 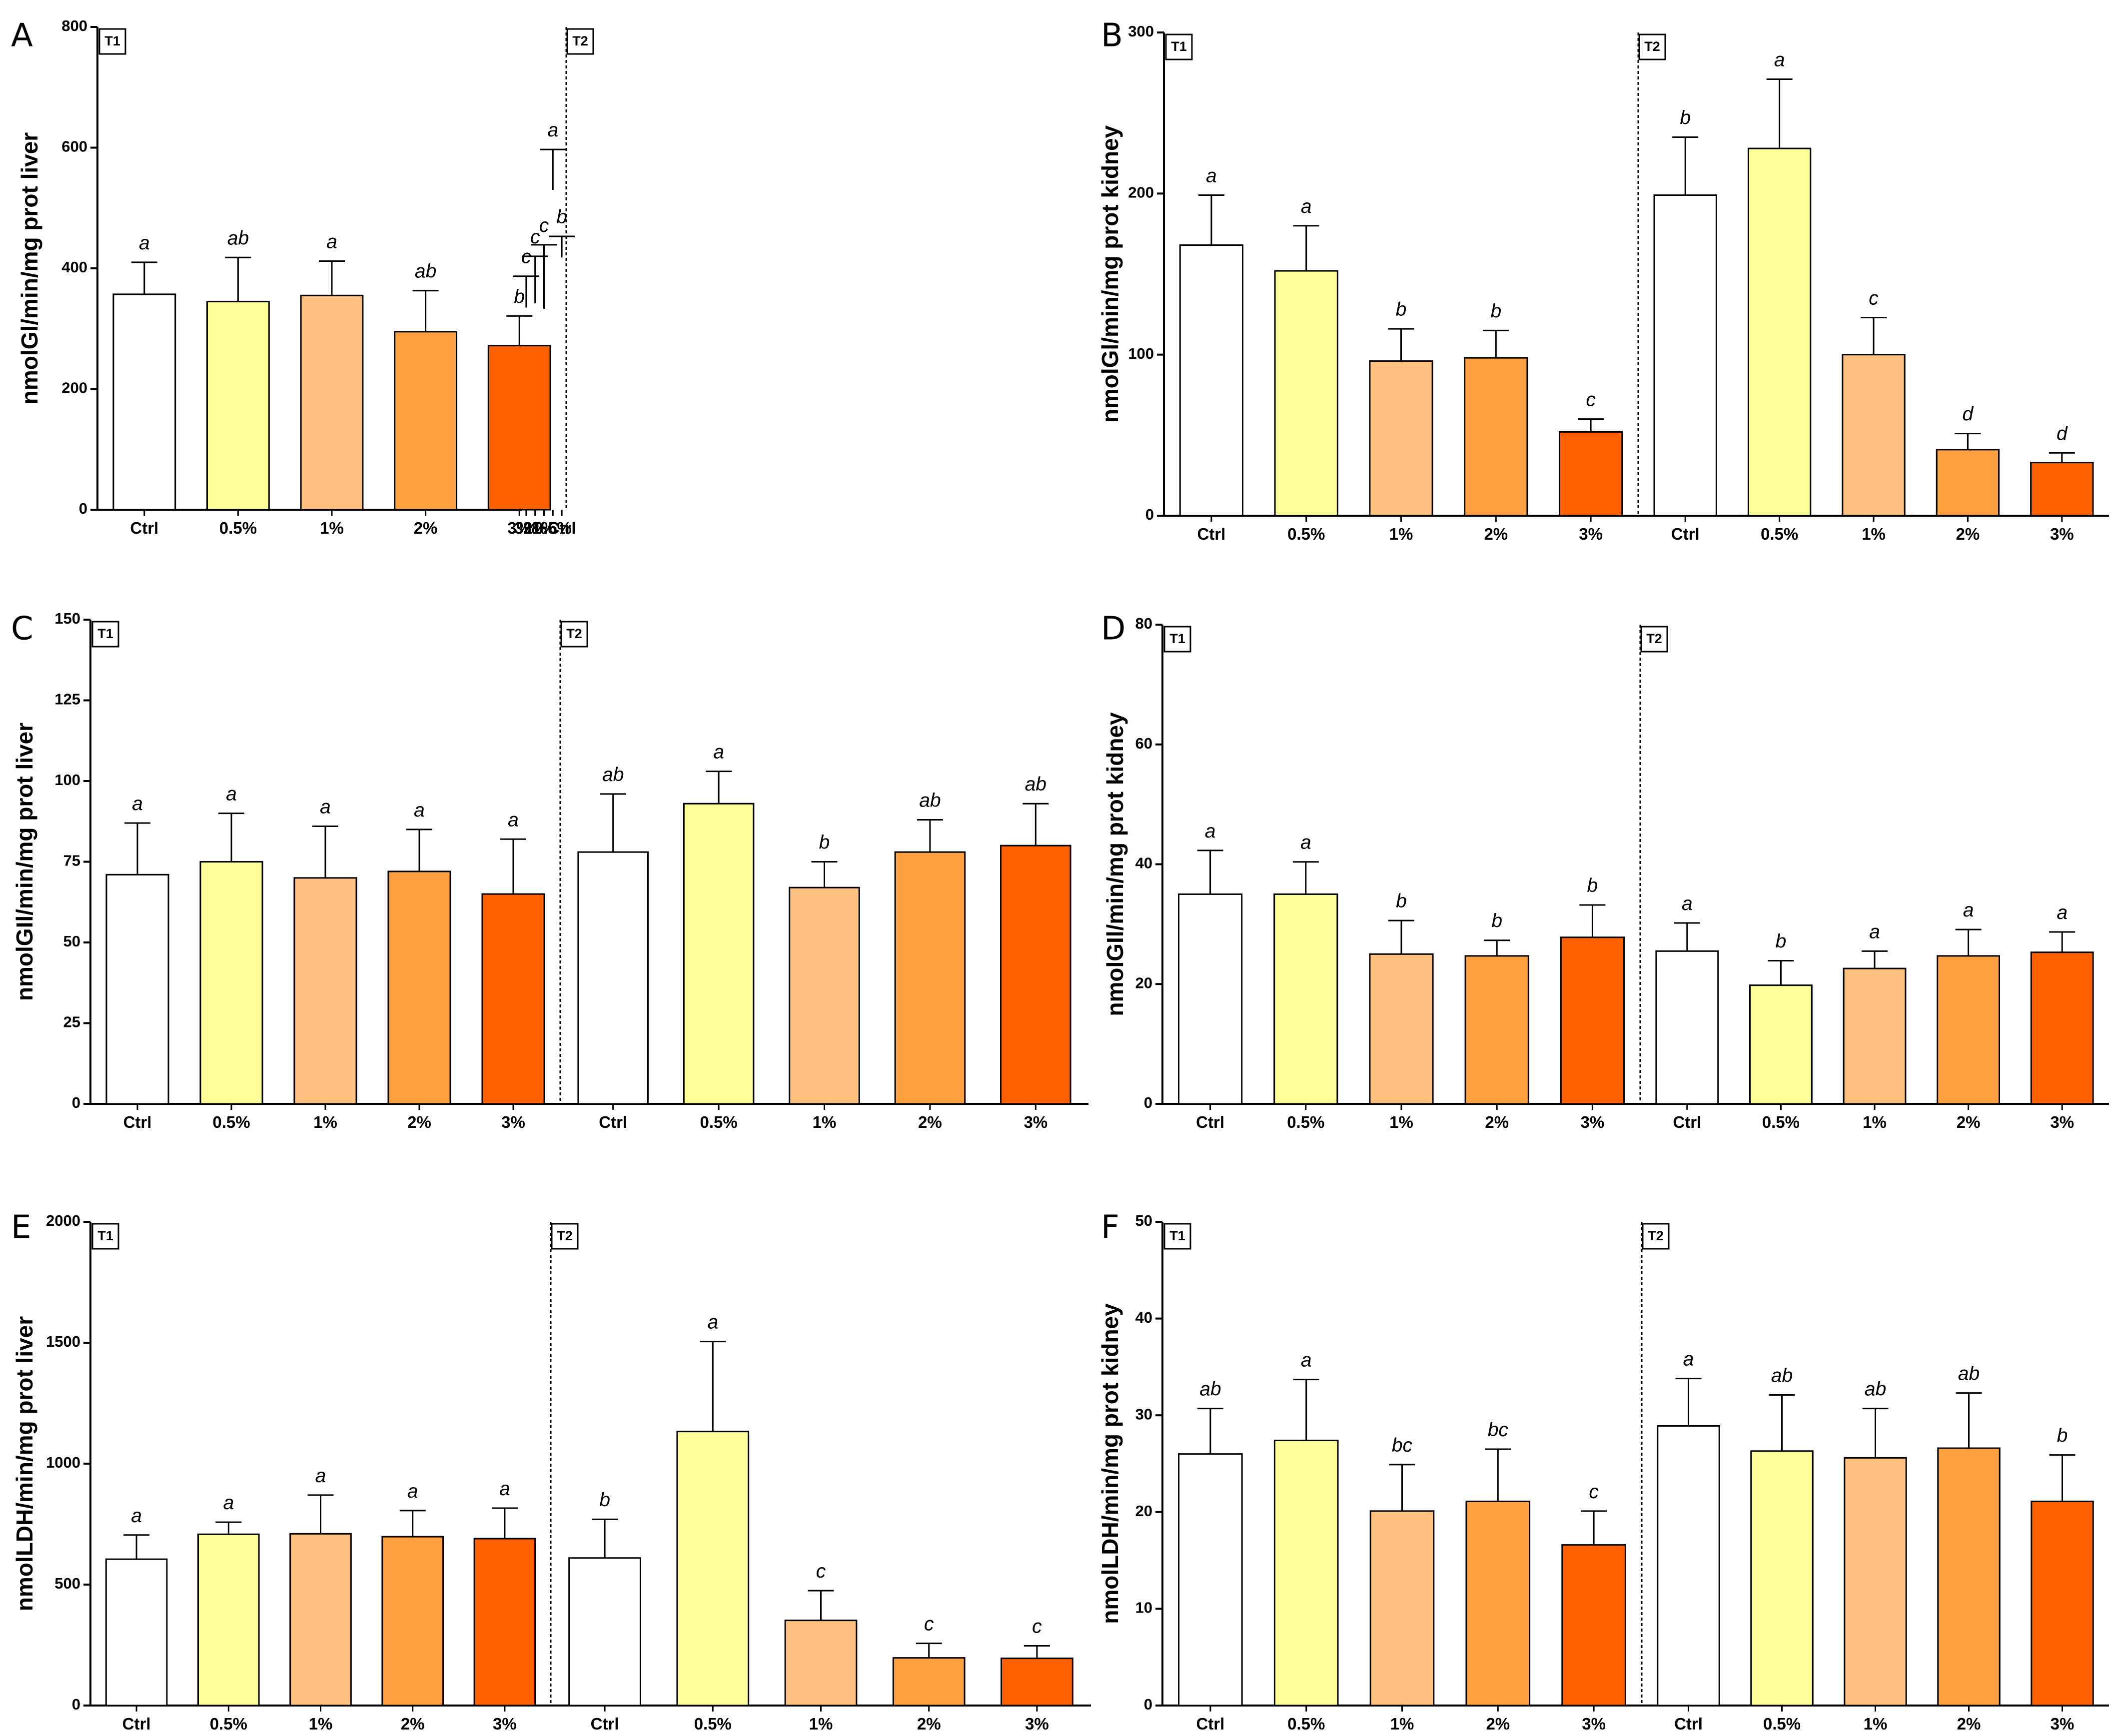 What do you see at coordinates (1654, 639) in the screenshot?
I see `group-label-t2: T2` at bounding box center [1654, 639].